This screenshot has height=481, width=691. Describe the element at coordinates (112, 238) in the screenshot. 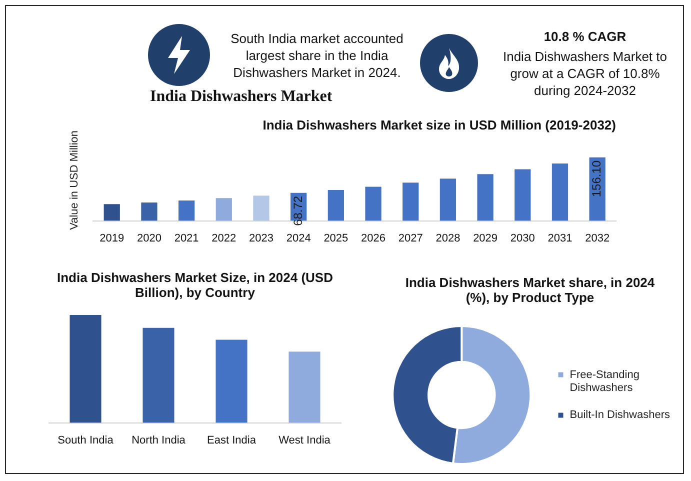

I see `x-tick-label: 2019` at that location.